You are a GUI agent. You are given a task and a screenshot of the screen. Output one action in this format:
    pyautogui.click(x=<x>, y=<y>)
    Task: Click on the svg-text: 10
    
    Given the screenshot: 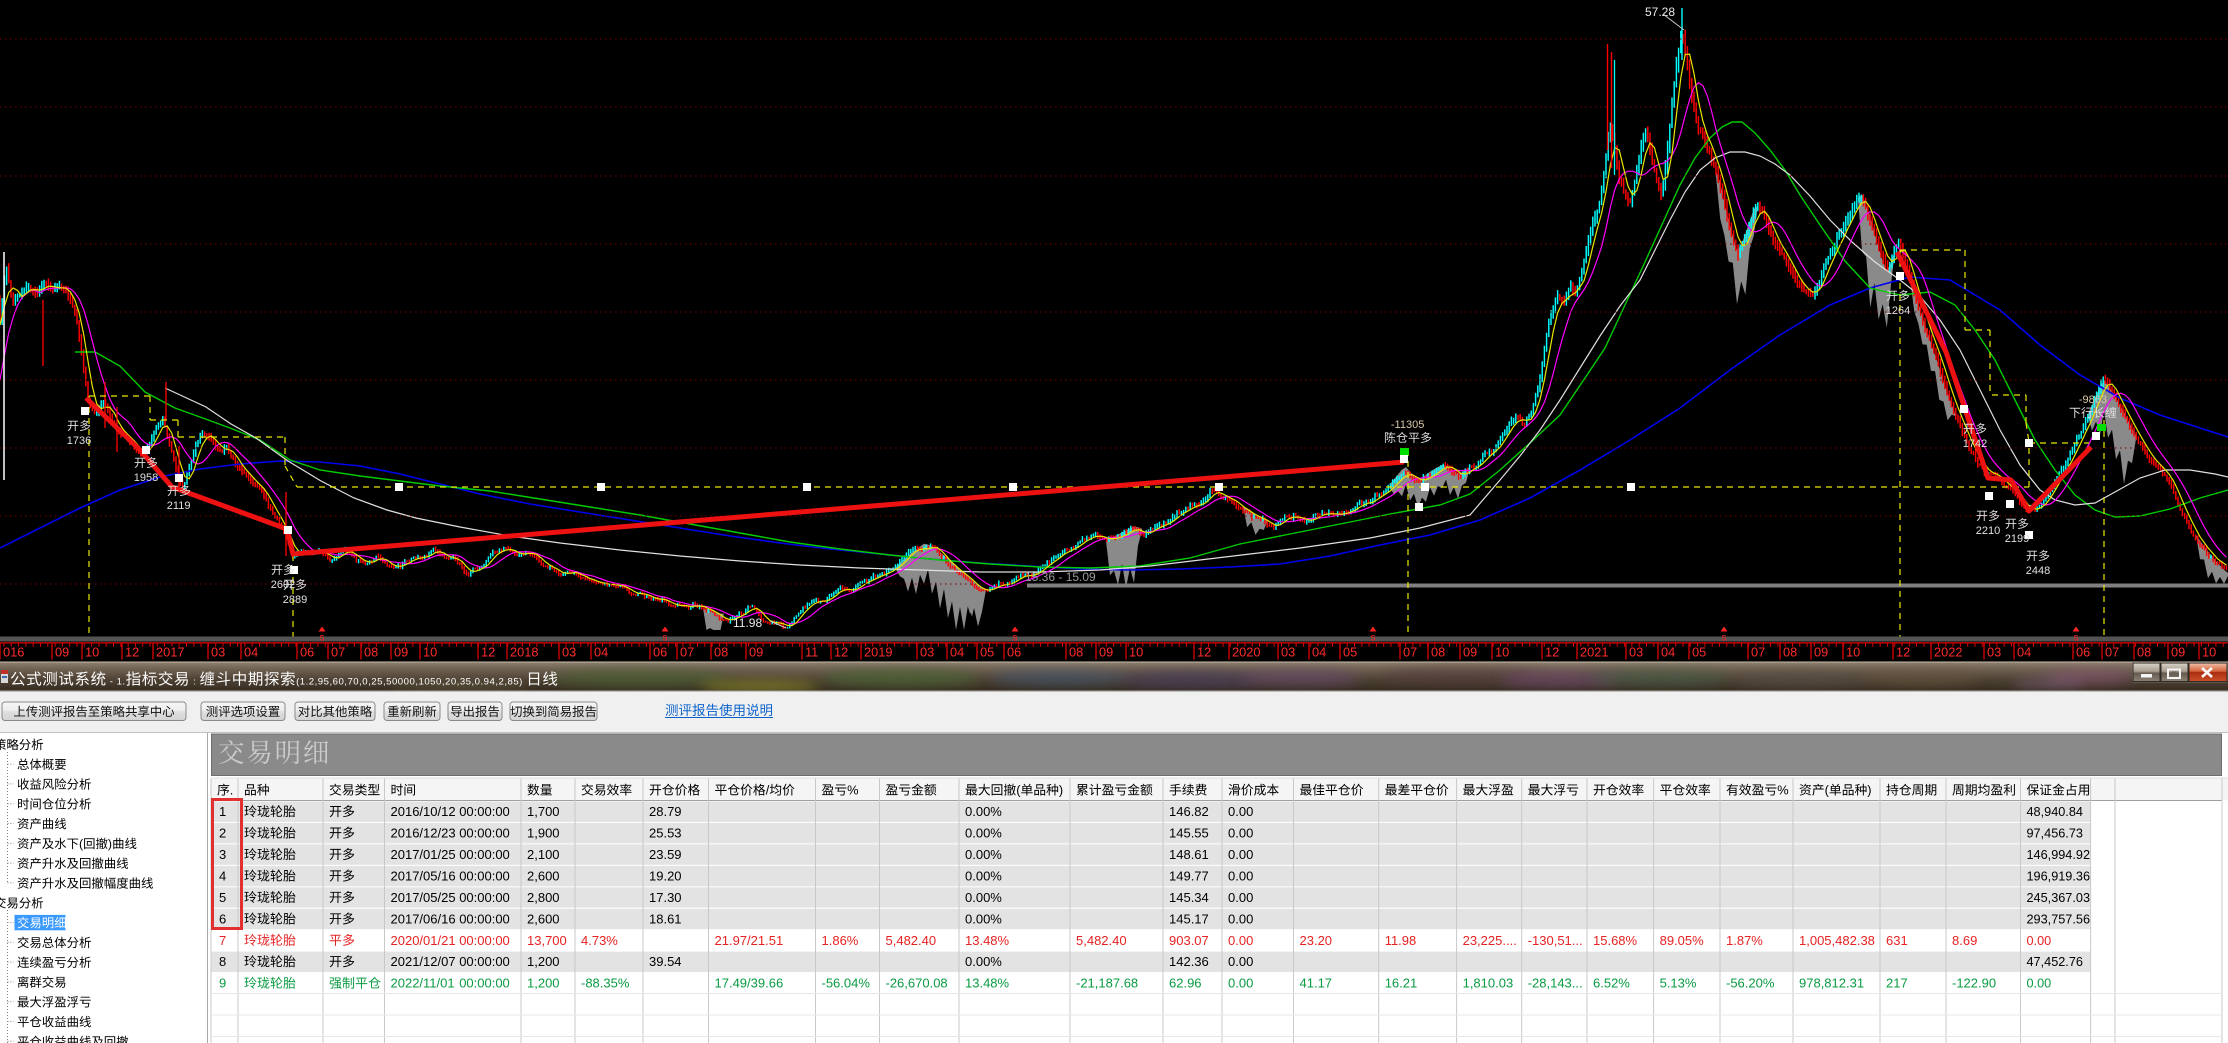 What is the action you would take?
    pyautogui.click(x=1502, y=652)
    